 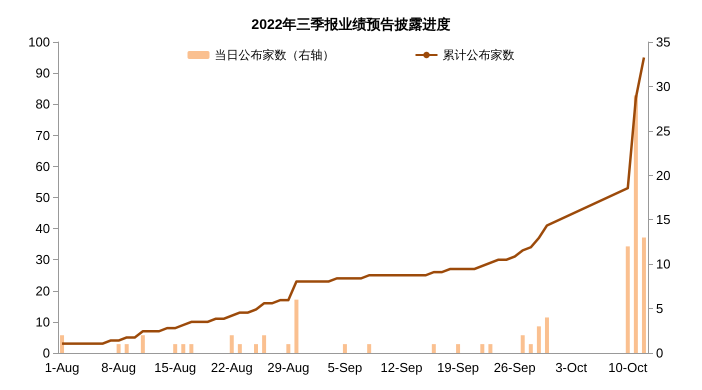 What do you see at coordinates (663, 130) in the screenshot?
I see `y2-tick-label: 25` at bounding box center [663, 130].